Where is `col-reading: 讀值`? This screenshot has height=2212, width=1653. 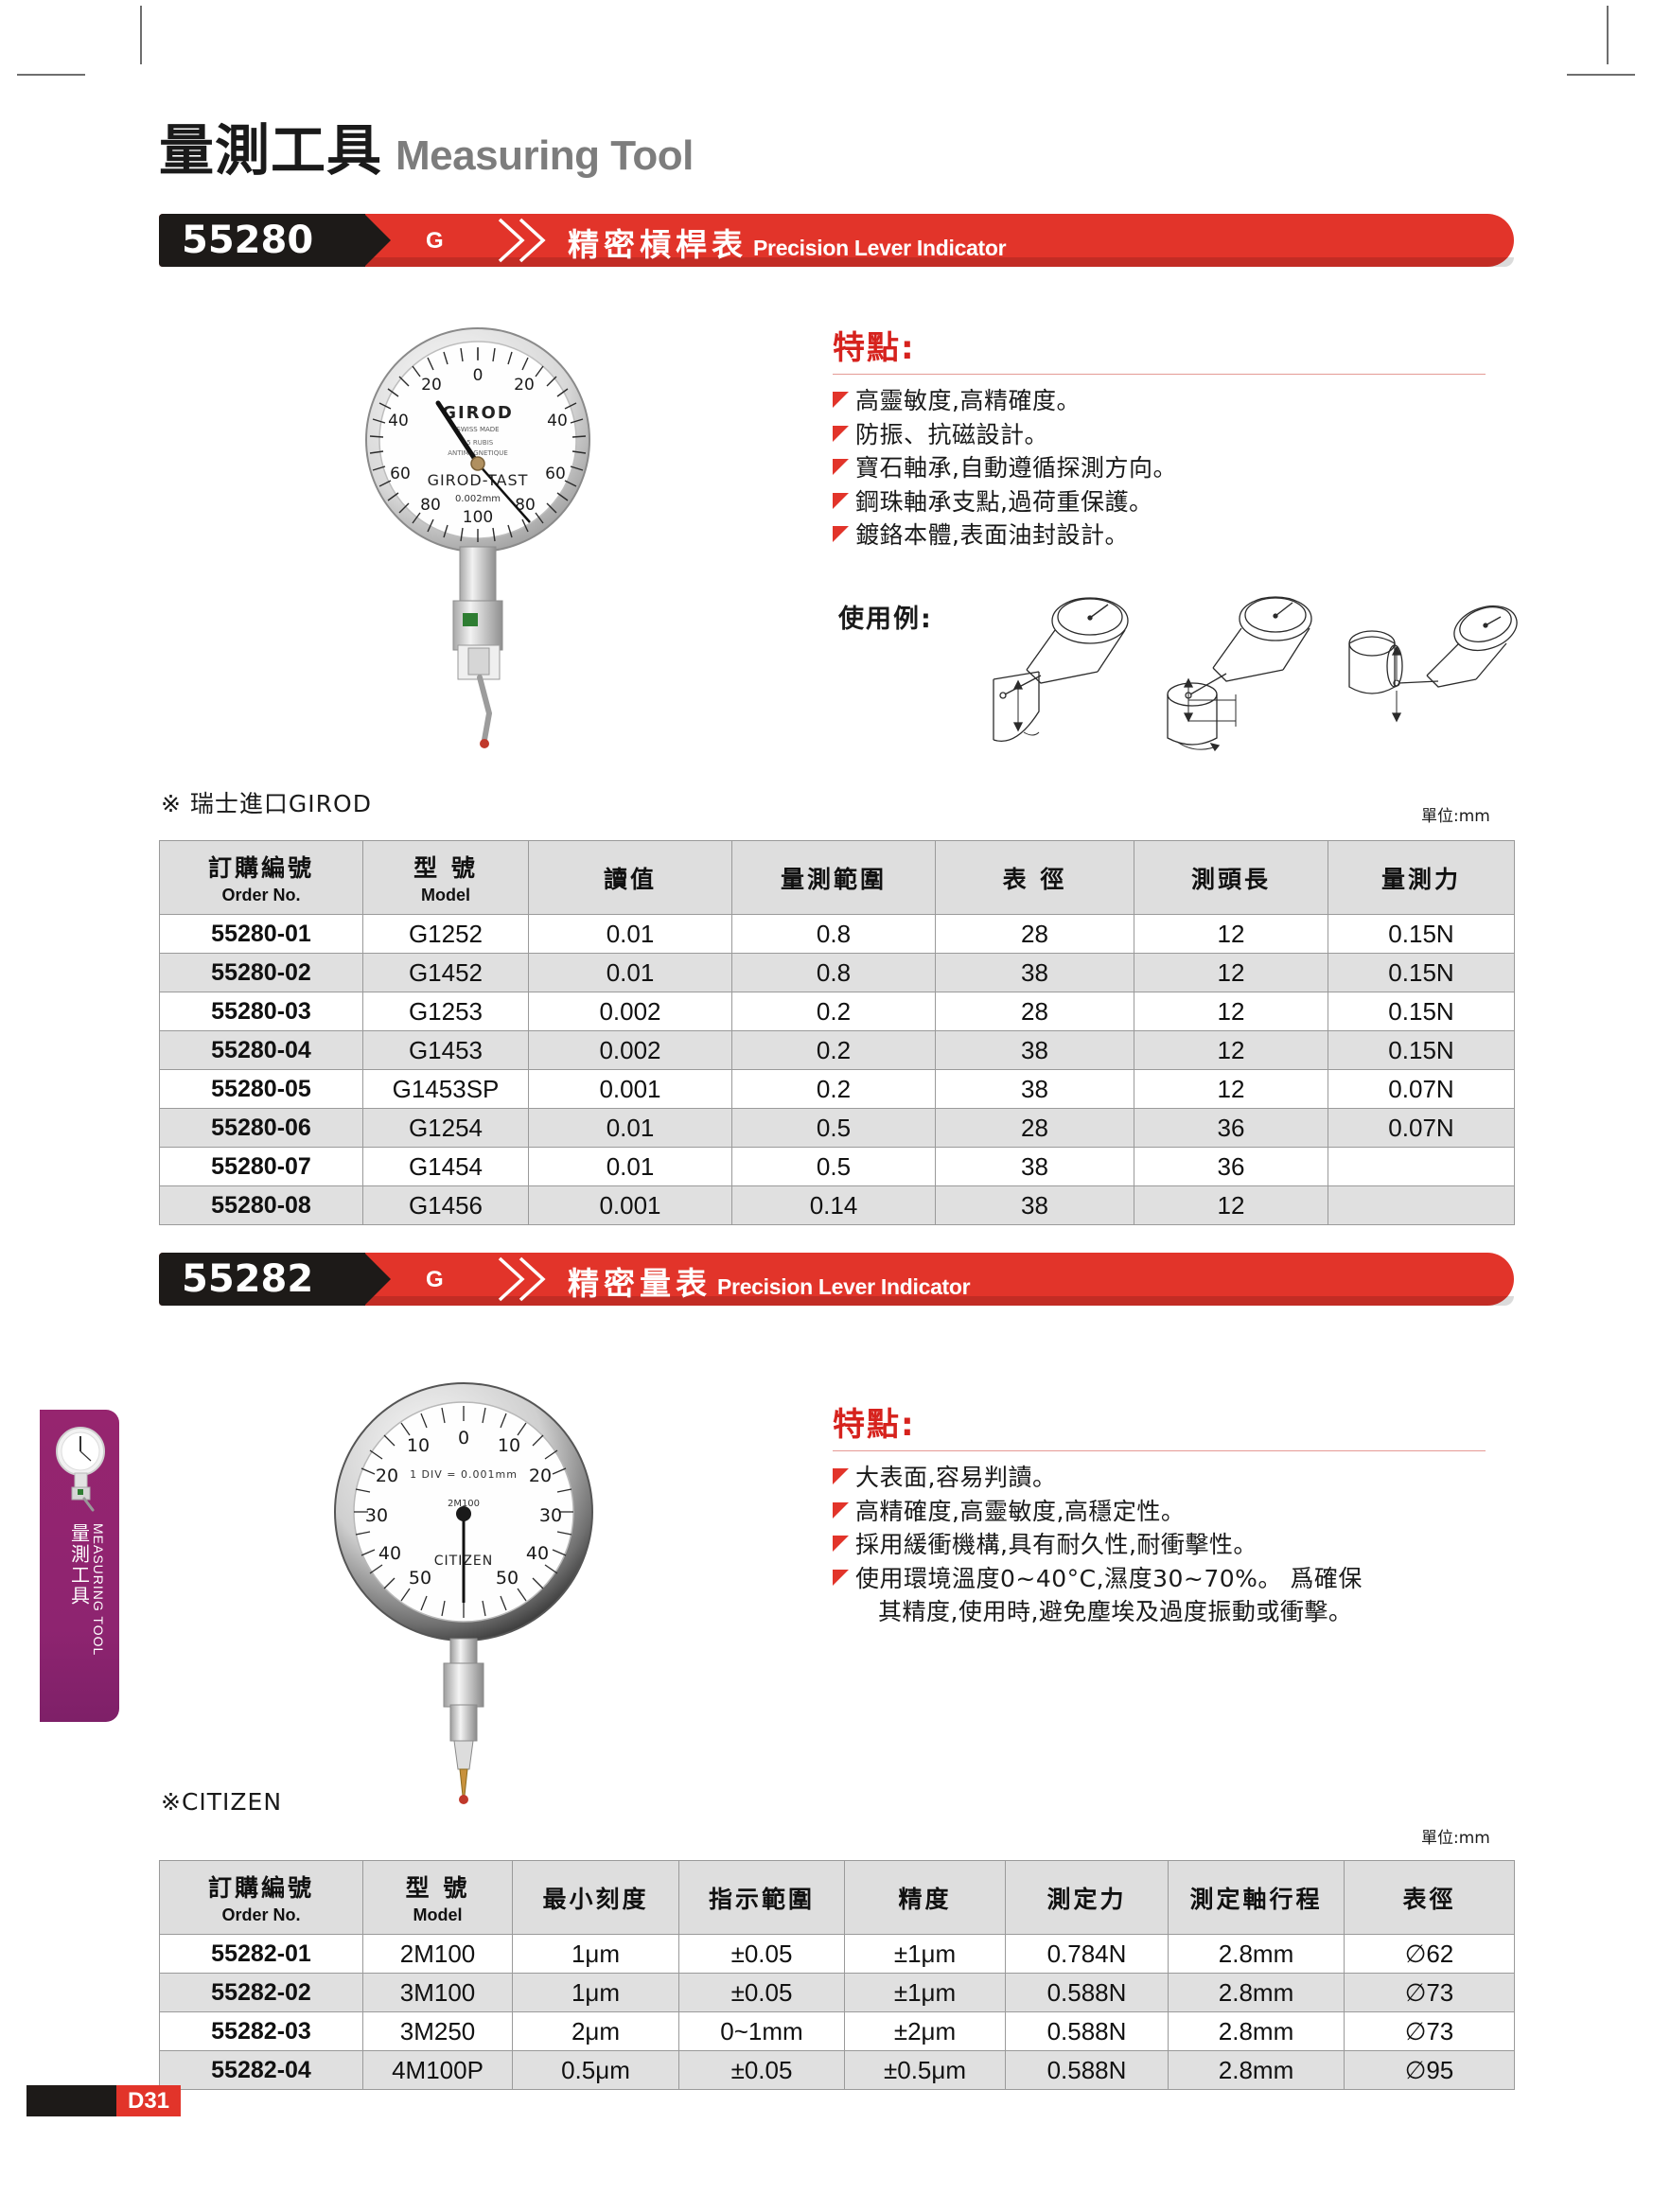
col-reading: 讀值 is located at coordinates (630, 877).